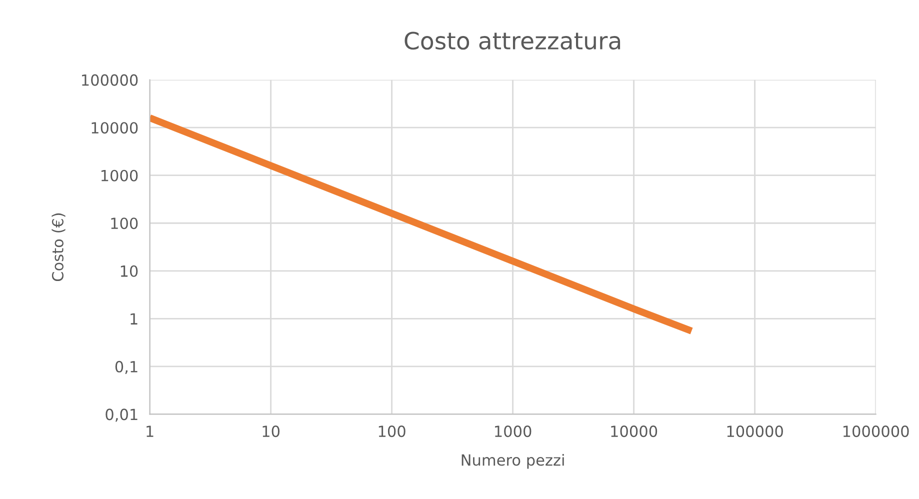 Image resolution: width=919 pixels, height=499 pixels. What do you see at coordinates (876, 432) in the screenshot?
I see `x-tick-label: 1000000` at bounding box center [876, 432].